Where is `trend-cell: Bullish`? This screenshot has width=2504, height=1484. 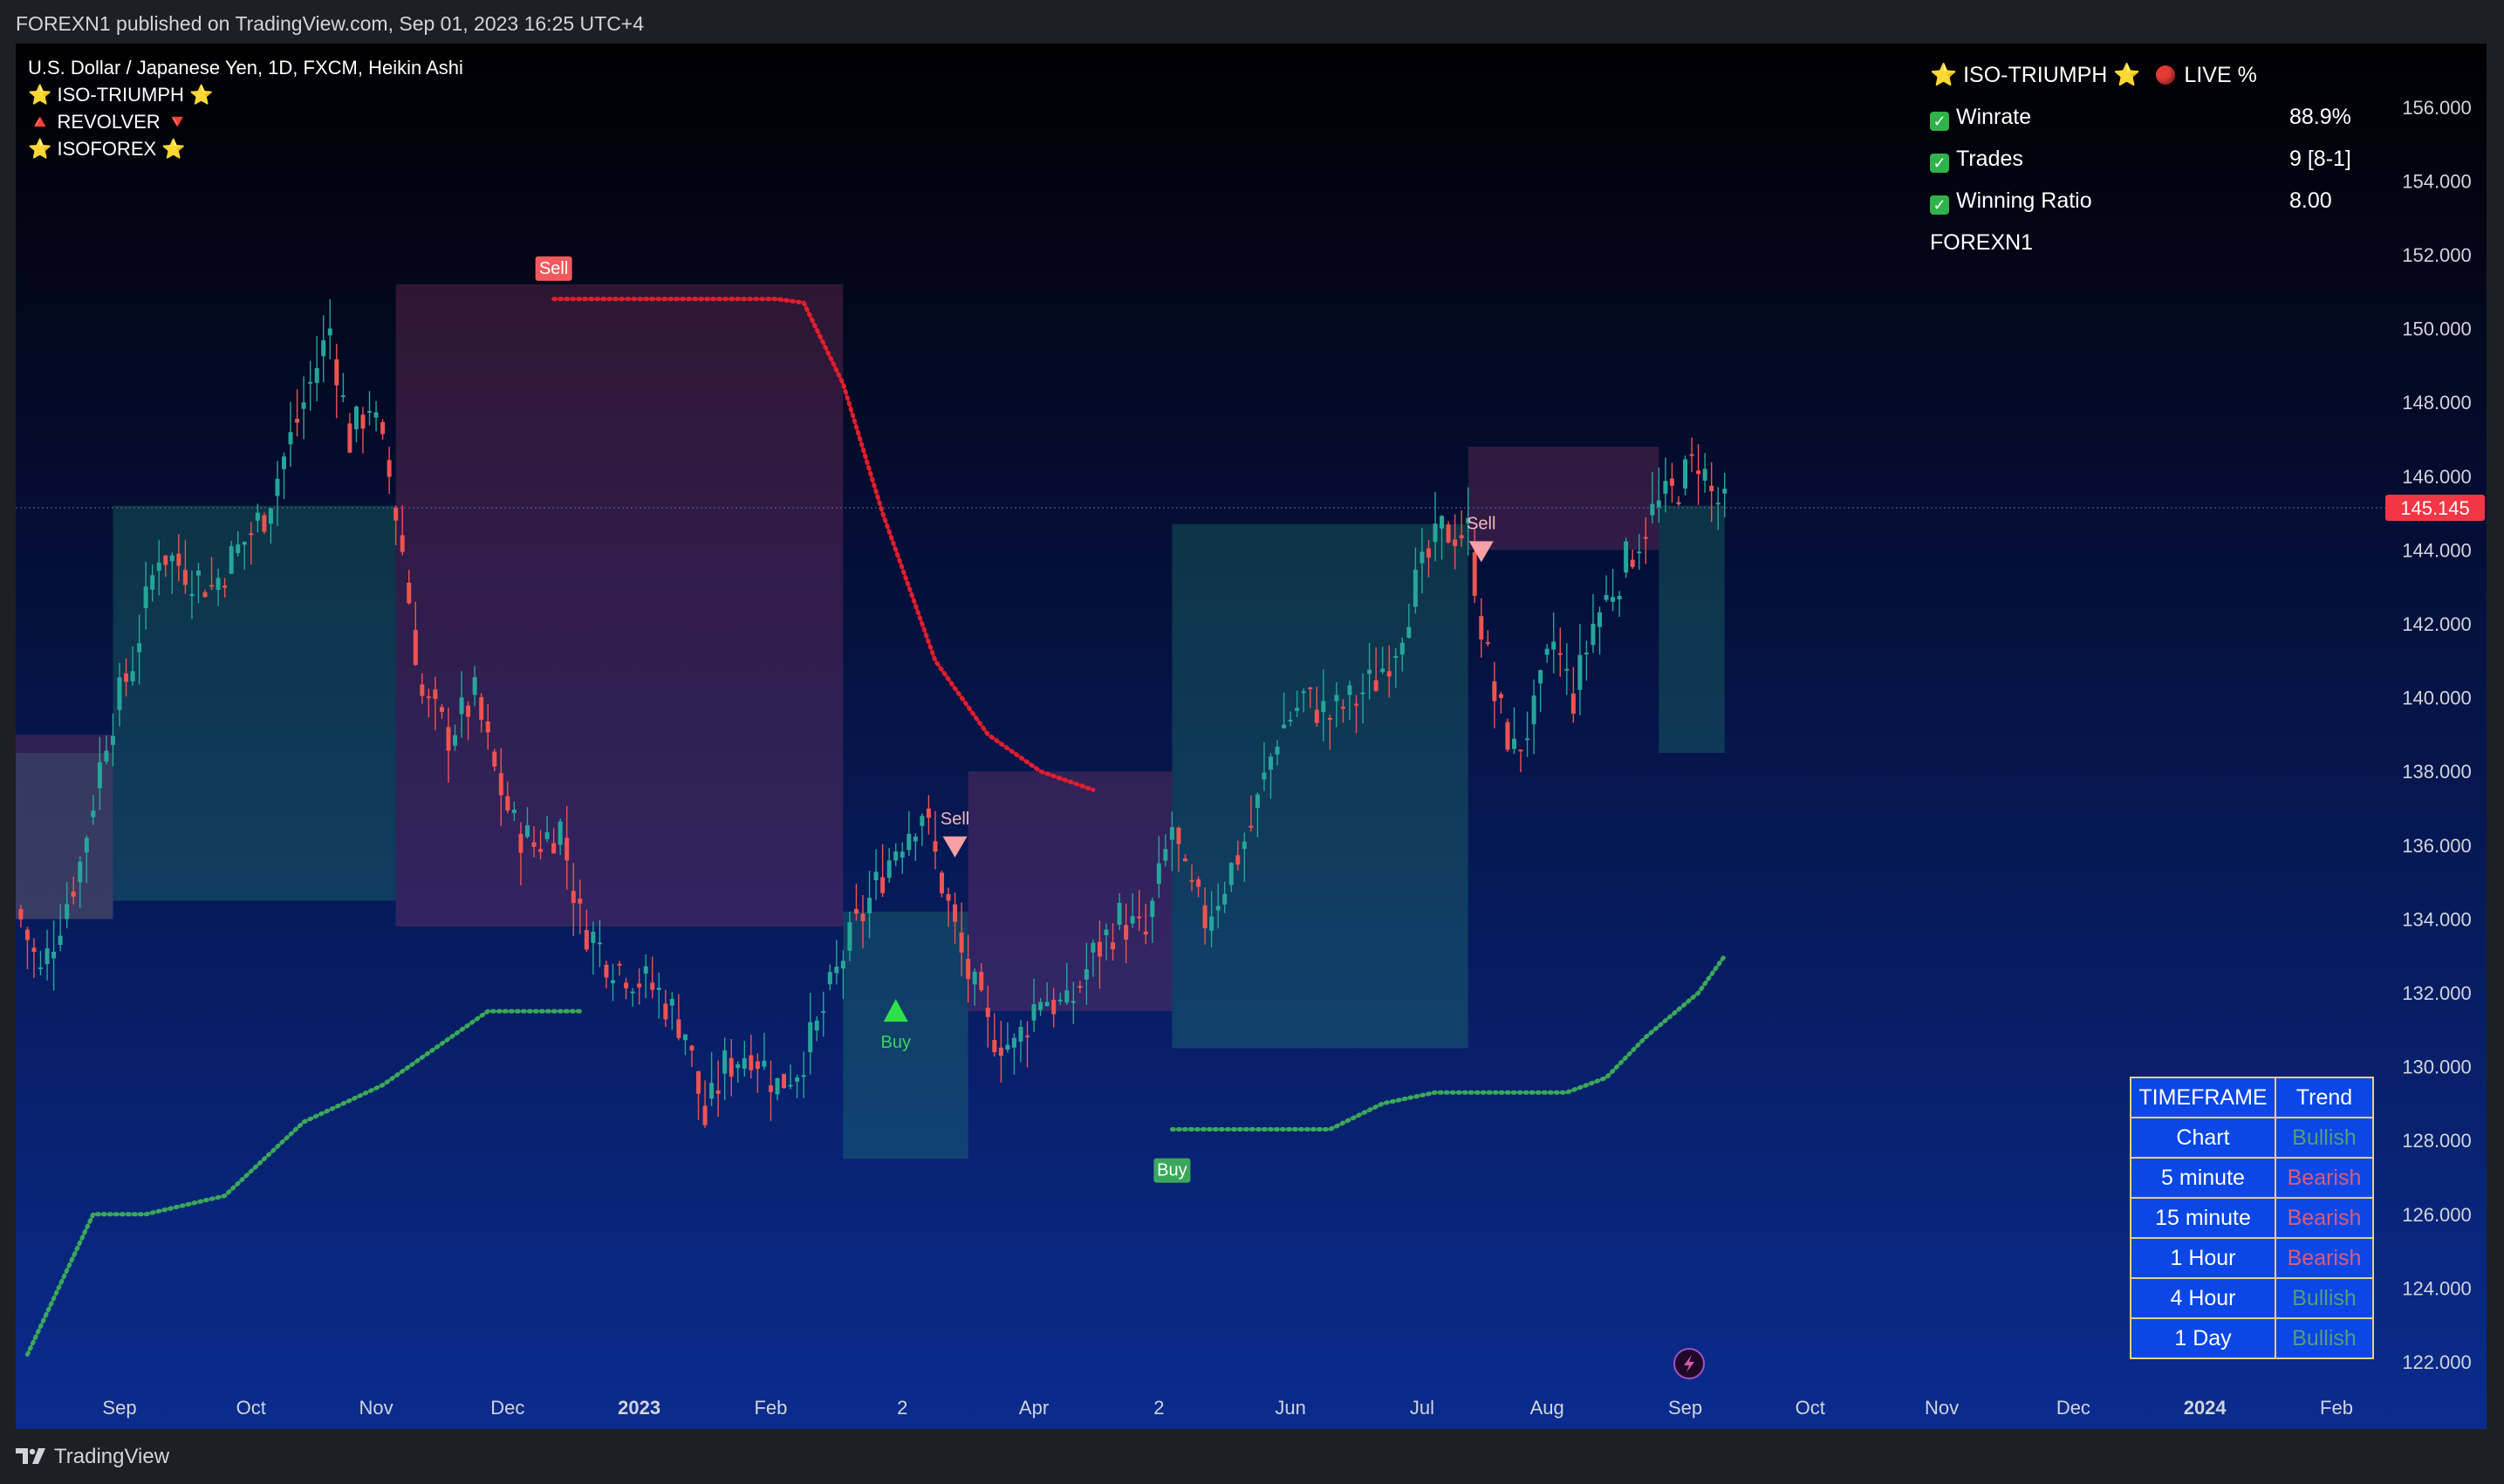 trend-cell: Bullish is located at coordinates (2324, 1138).